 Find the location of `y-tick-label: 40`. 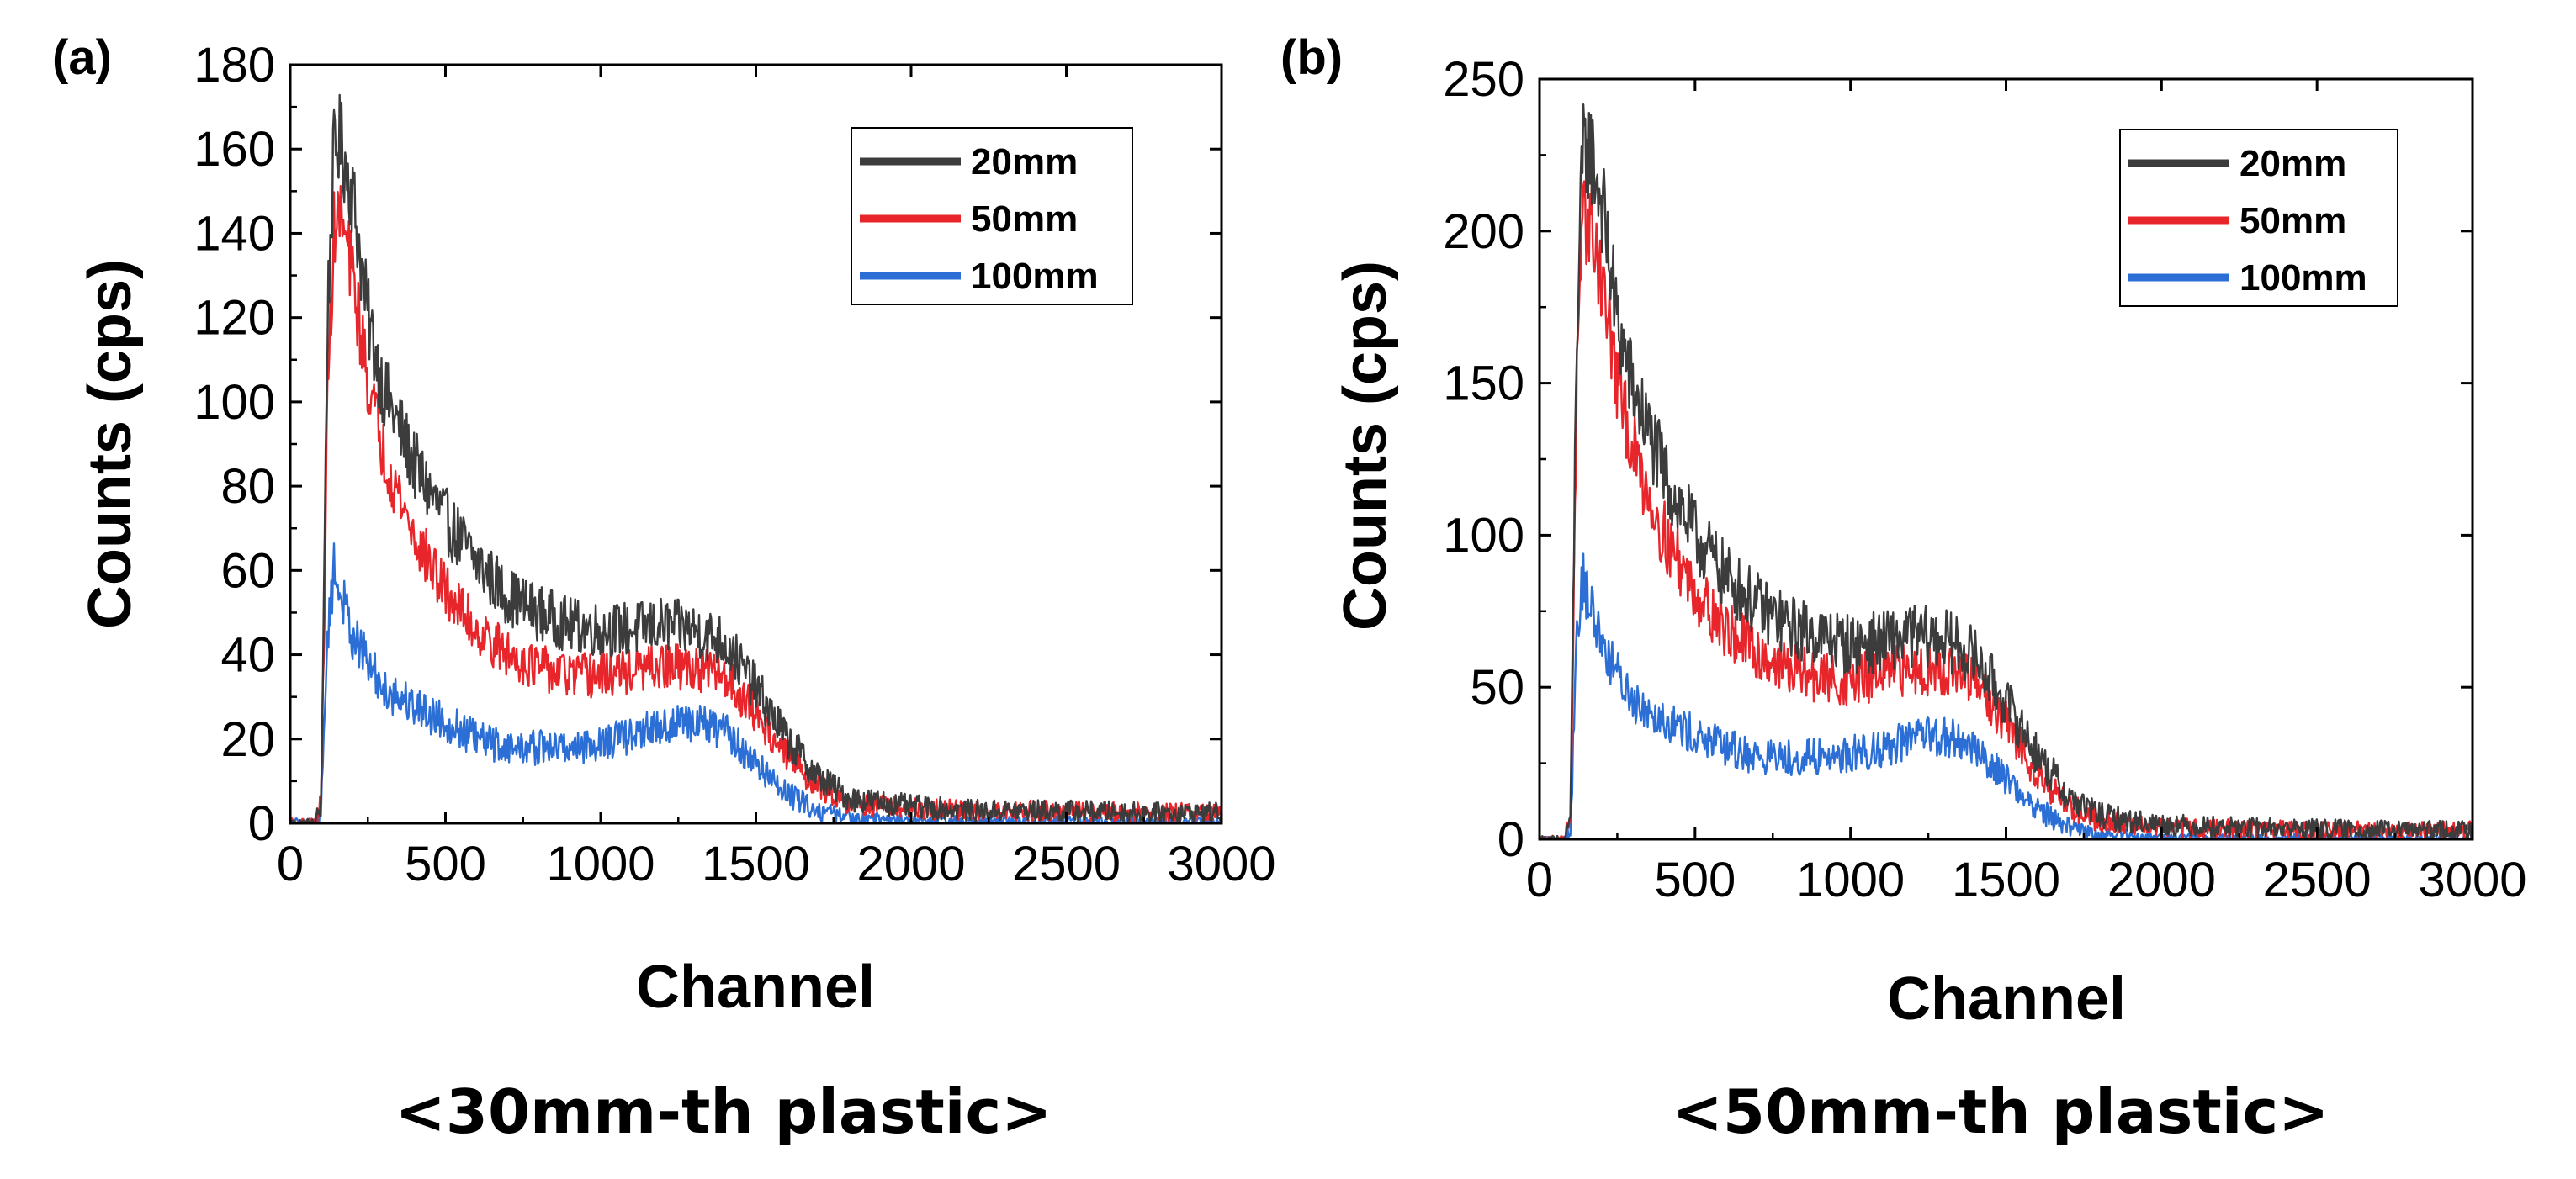

y-tick-label: 40 is located at coordinates (248, 655).